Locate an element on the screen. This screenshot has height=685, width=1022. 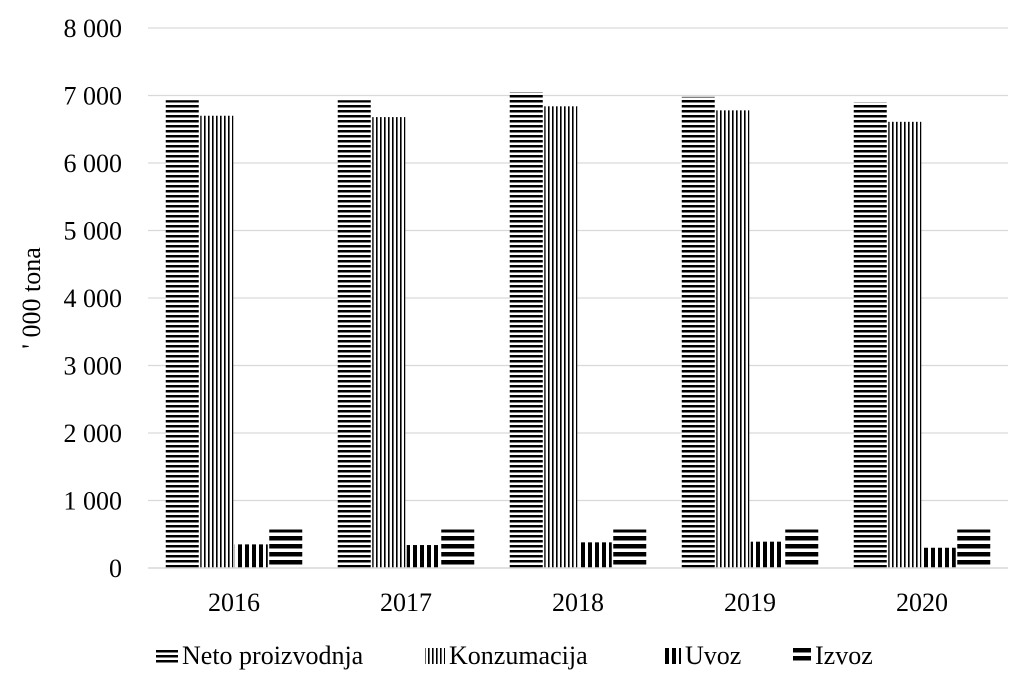
y-axis-title: ' 000 tona is located at coordinates (31, 298).